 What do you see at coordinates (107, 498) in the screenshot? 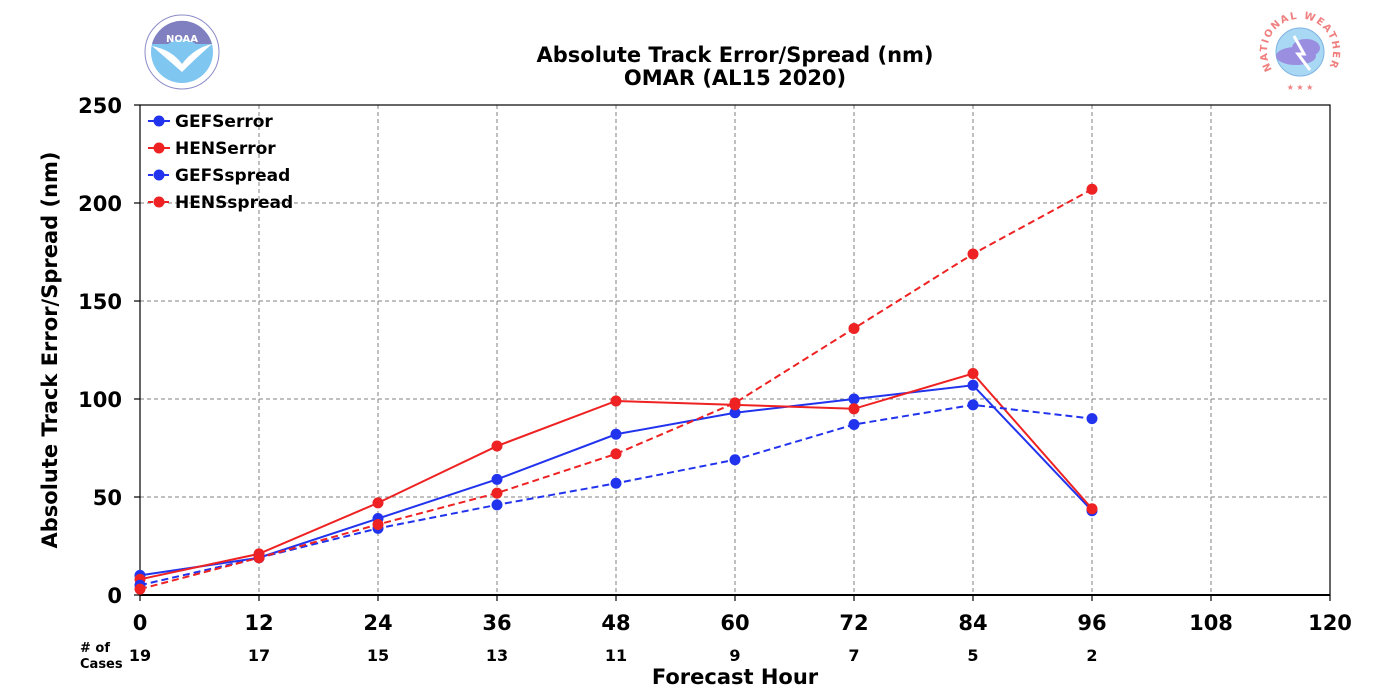
I see `y-tick-label: 50` at bounding box center [107, 498].